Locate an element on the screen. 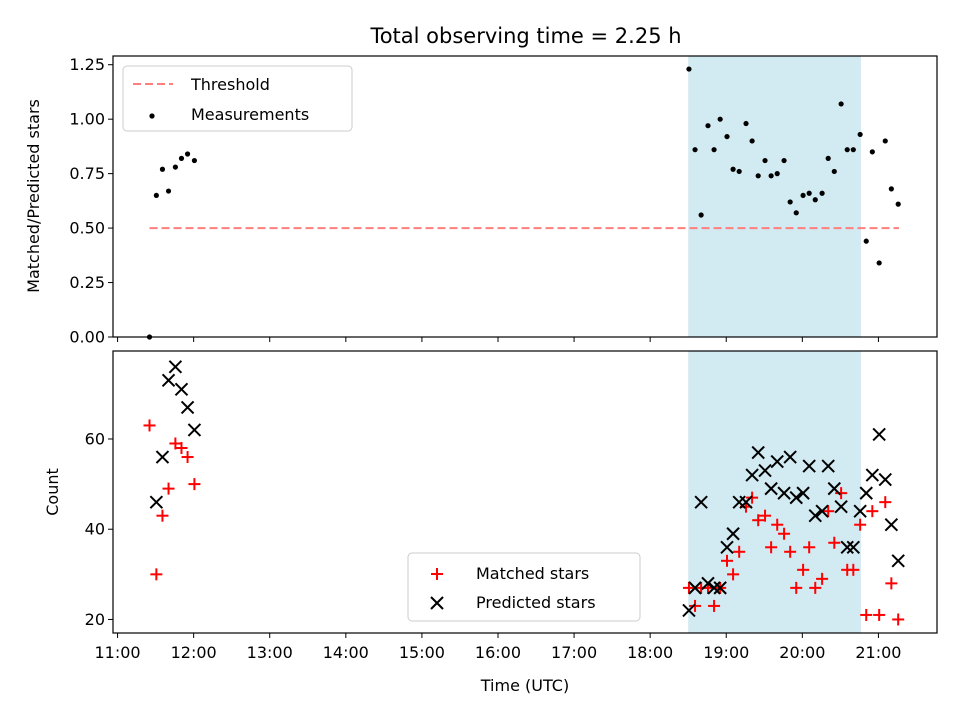  x-axis-label: Time (UTC) is located at coordinates (524, 685).